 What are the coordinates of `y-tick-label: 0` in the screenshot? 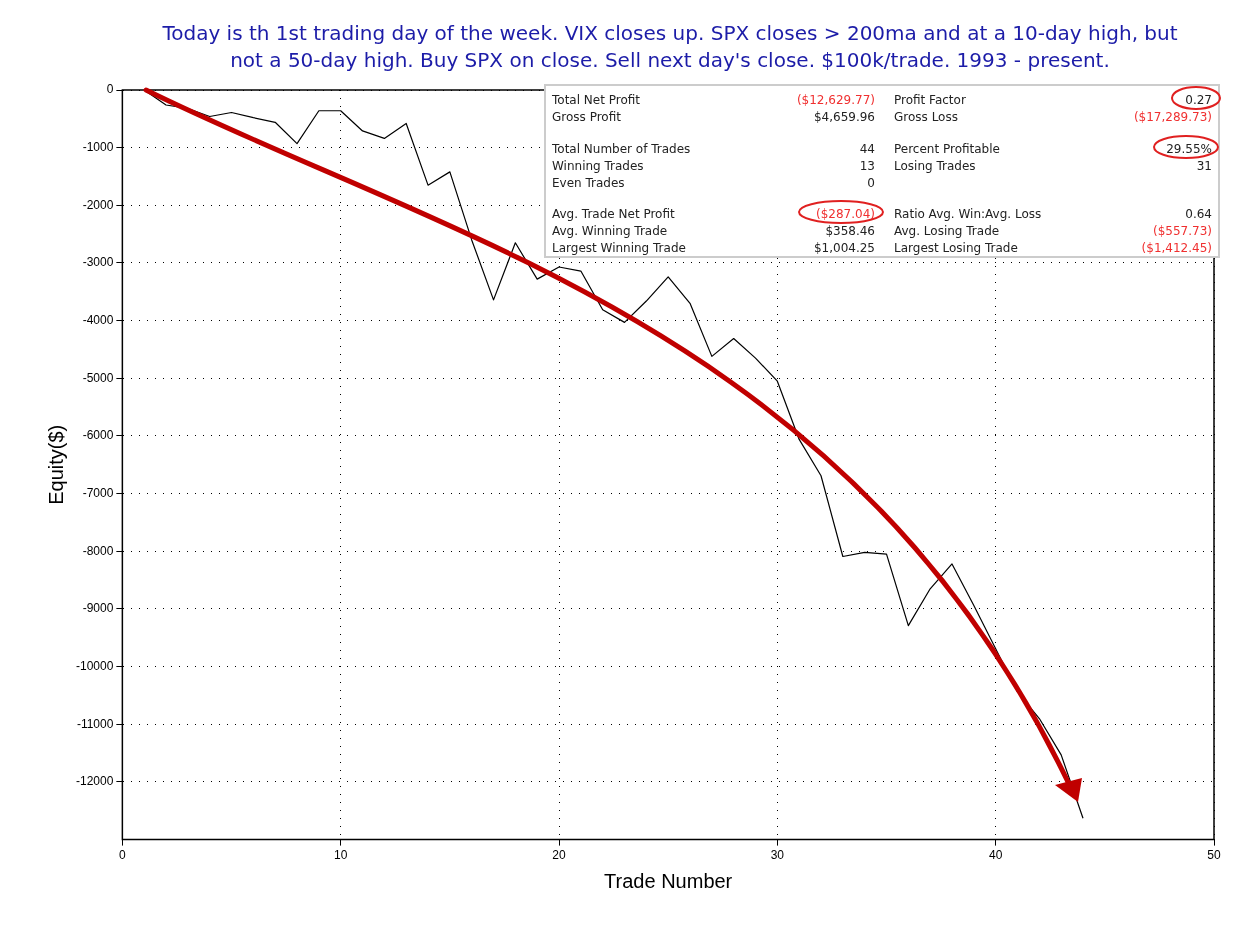 It's located at (110, 89).